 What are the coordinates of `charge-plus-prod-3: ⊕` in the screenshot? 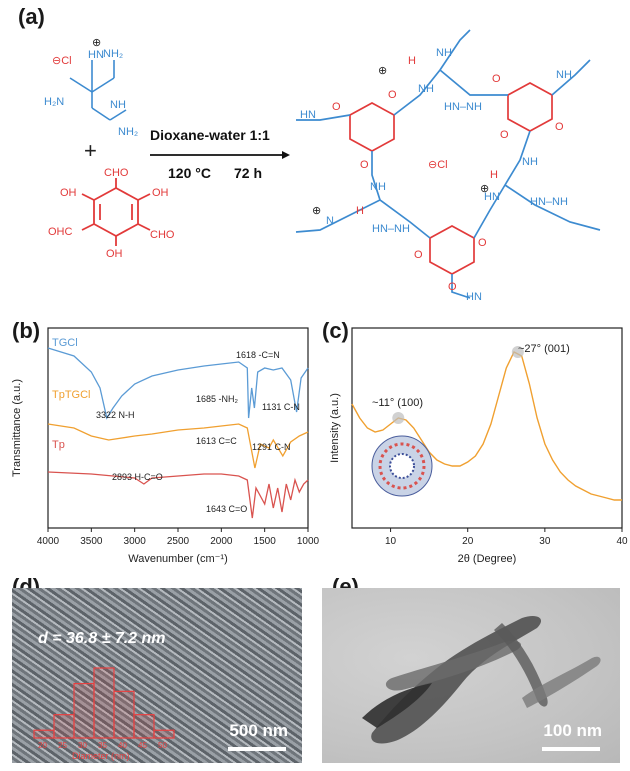 It's located at (316, 211).